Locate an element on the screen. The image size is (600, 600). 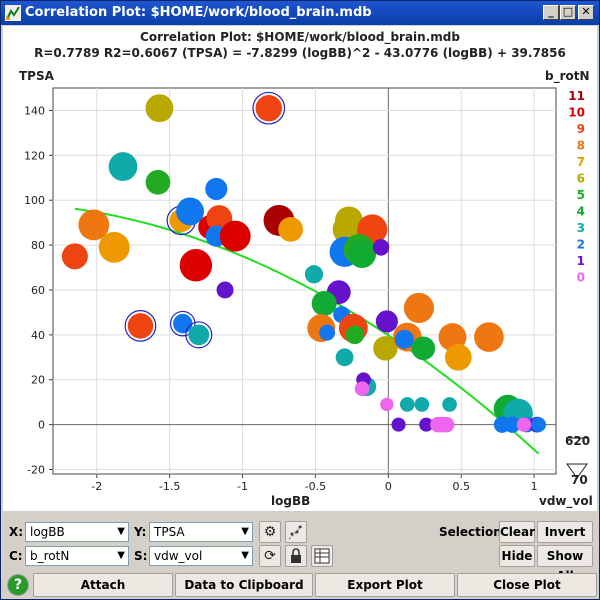
y-tick-label: 100 is located at coordinates (34, 200).